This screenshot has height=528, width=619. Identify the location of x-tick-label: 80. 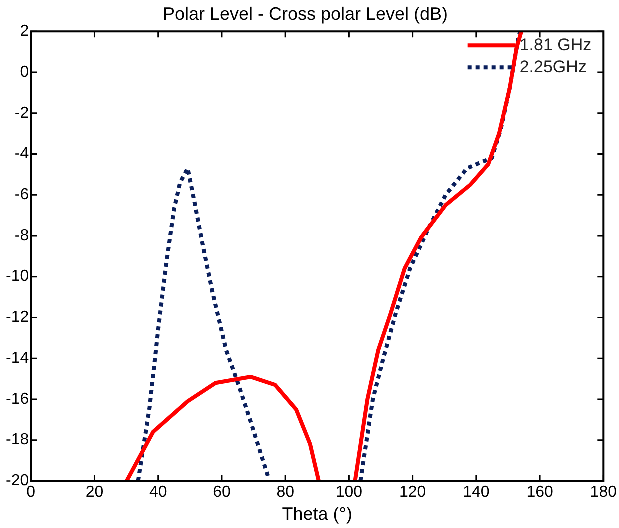
(285, 493).